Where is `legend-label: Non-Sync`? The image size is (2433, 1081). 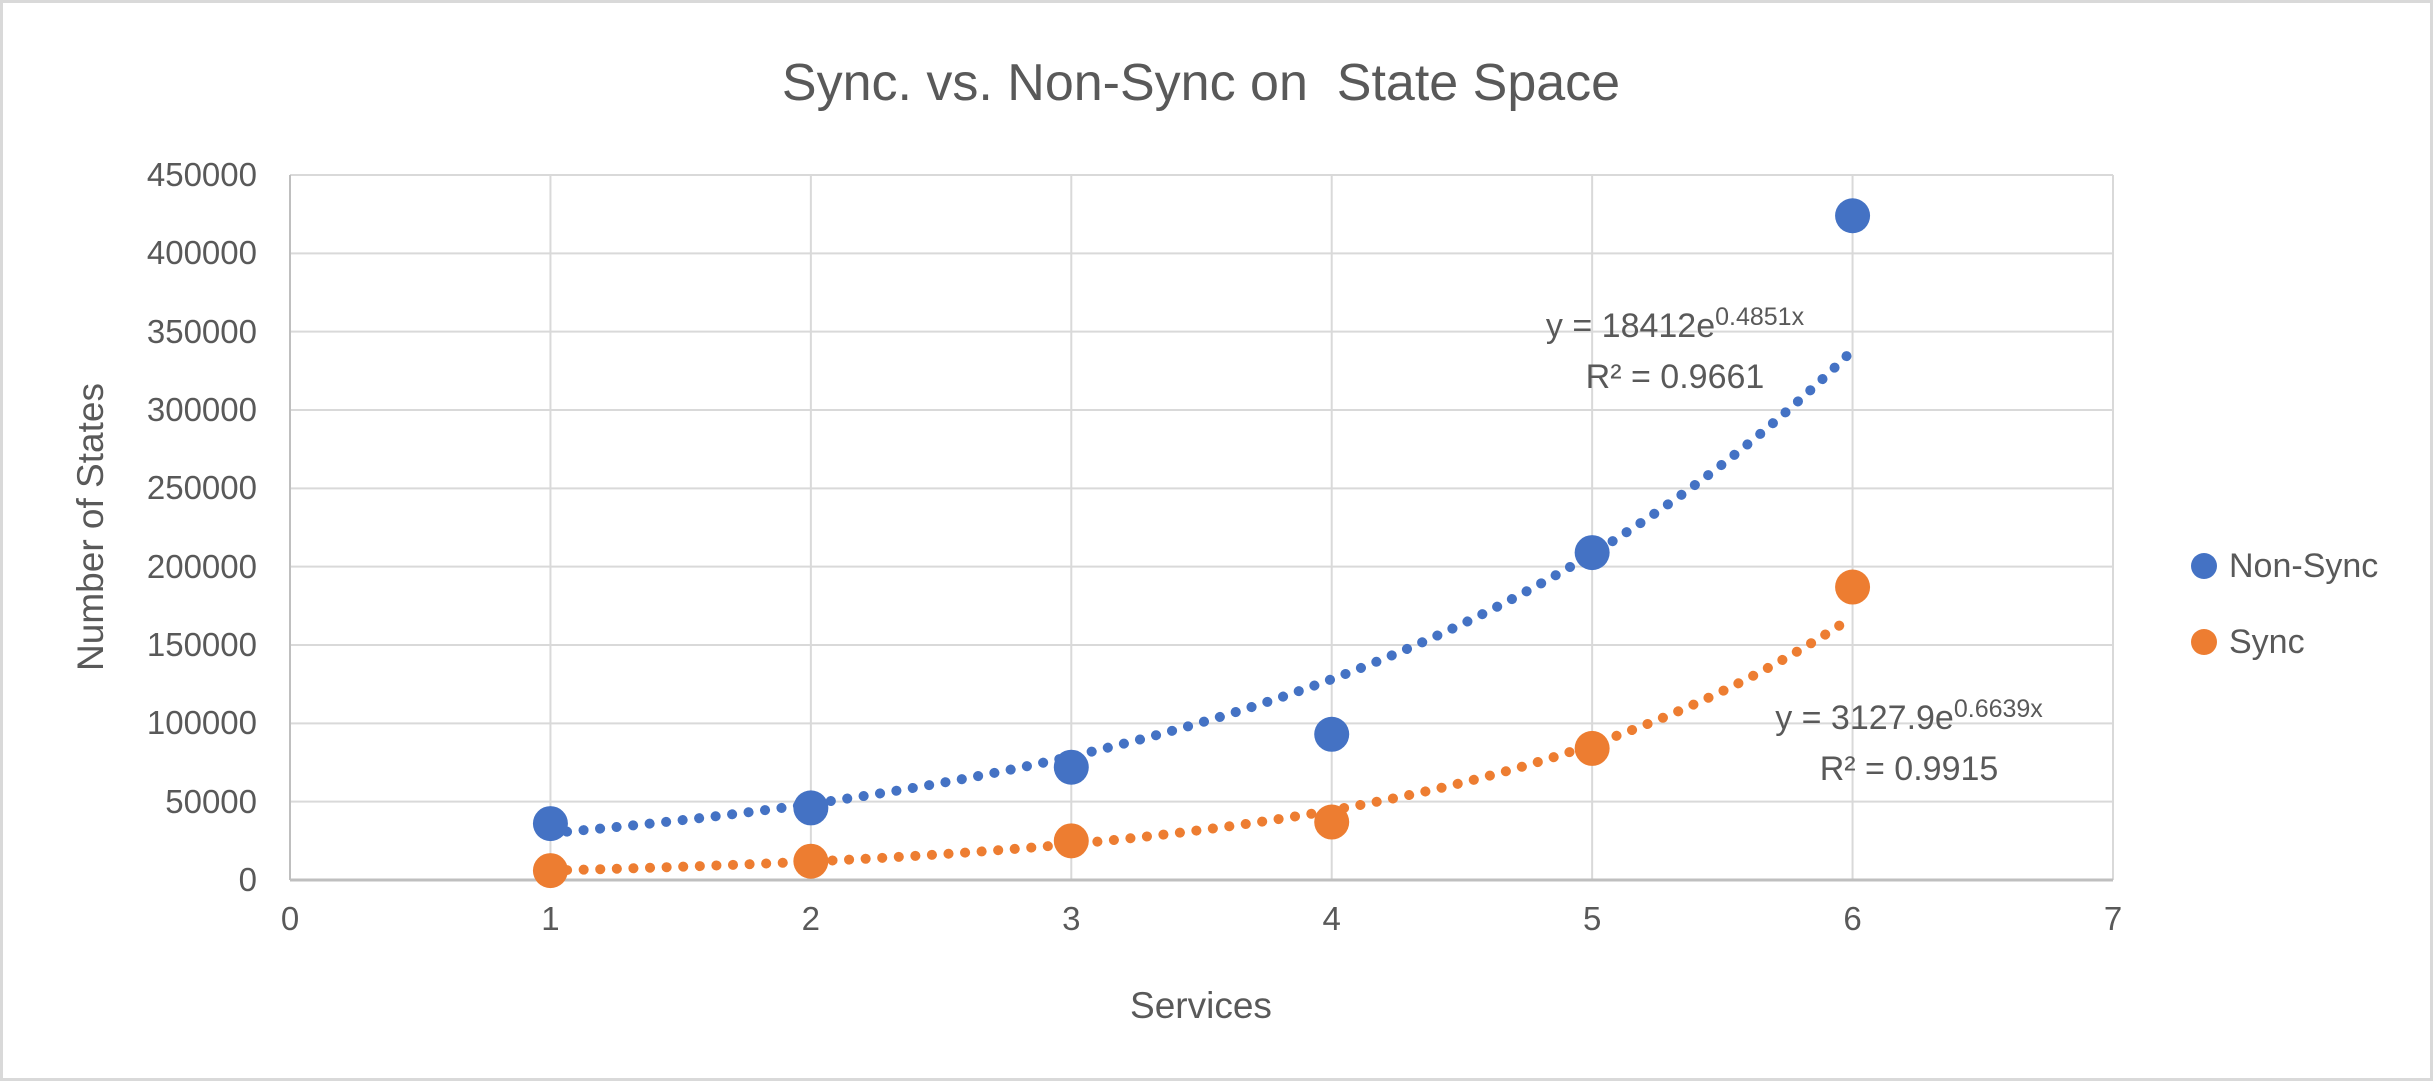 legend-label: Non-Sync is located at coordinates (2304, 565).